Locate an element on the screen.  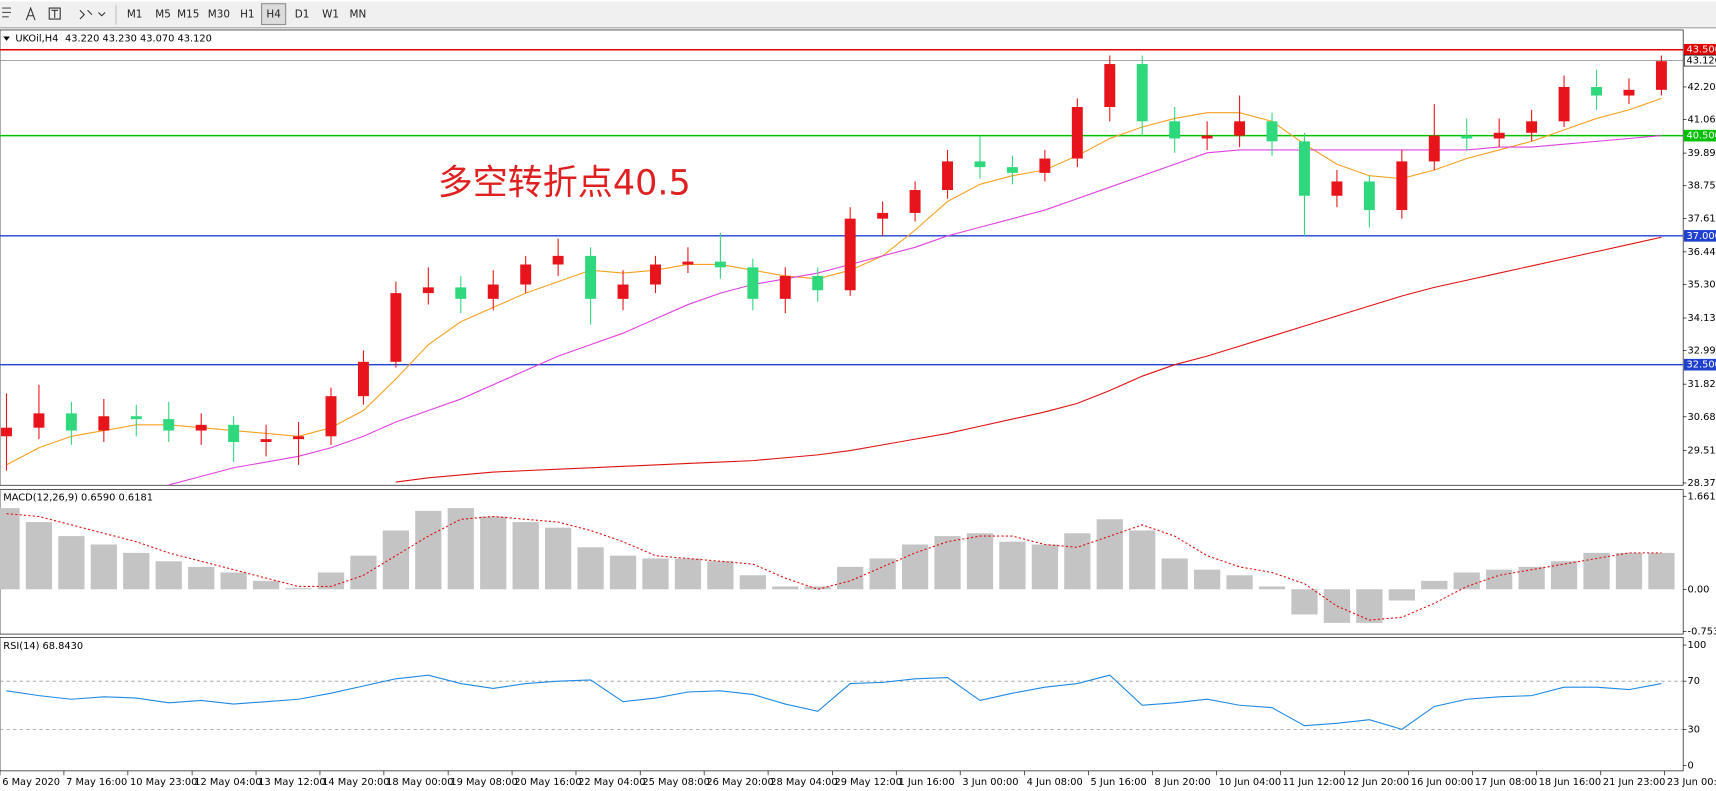
button-pressed is located at coordinates (274, 14).